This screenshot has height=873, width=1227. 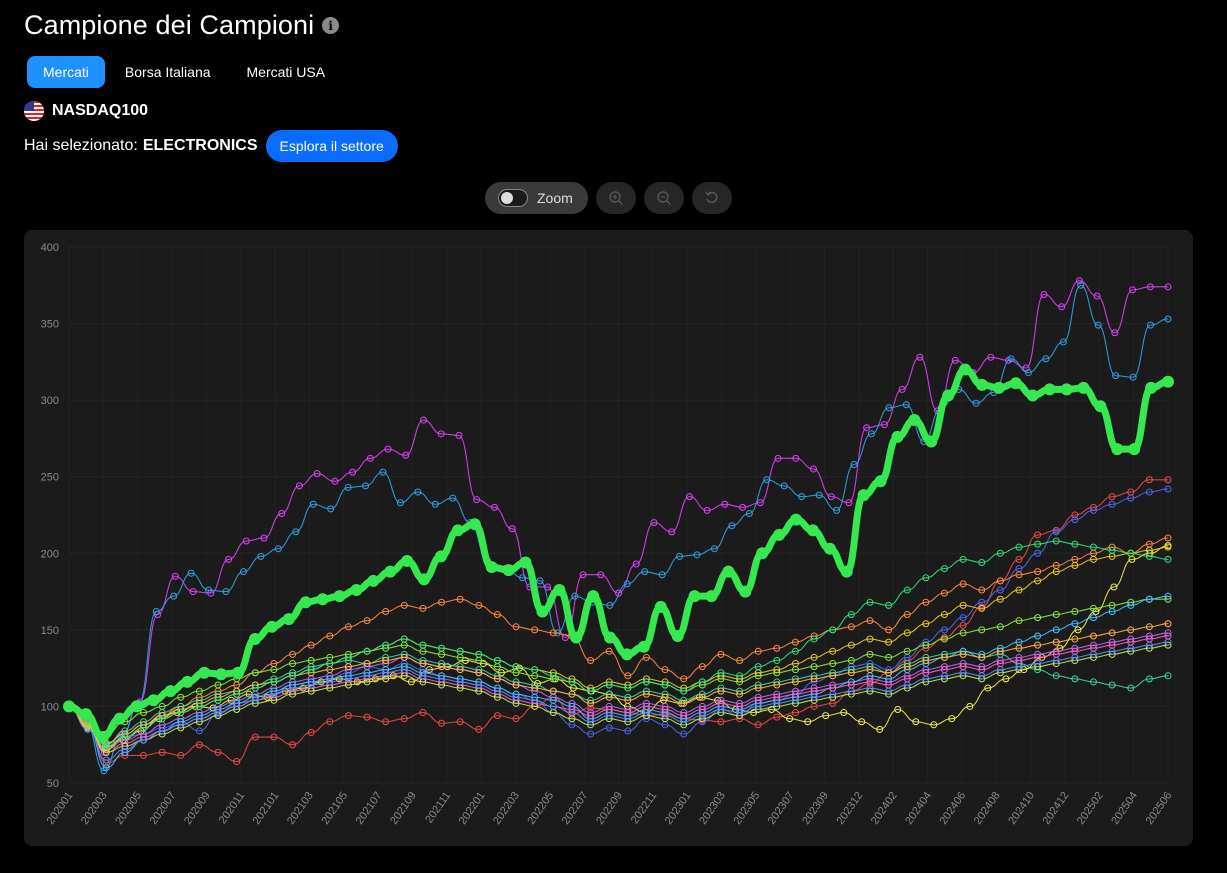 I want to click on series-path, so click(x=618, y=701).